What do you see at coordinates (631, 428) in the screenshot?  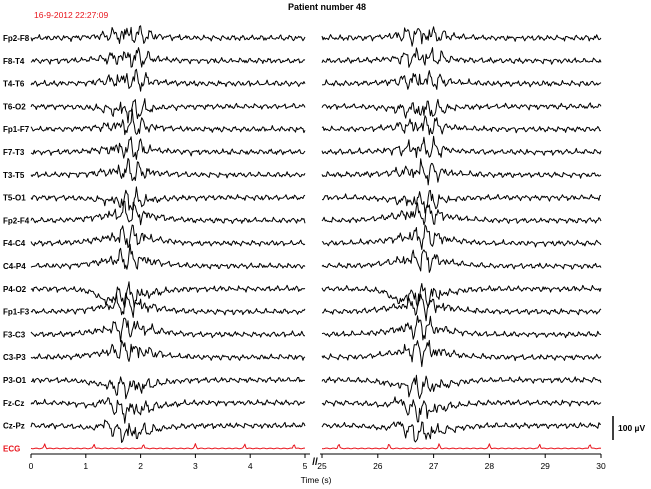 I see `scale-bar-label: 100 µV` at bounding box center [631, 428].